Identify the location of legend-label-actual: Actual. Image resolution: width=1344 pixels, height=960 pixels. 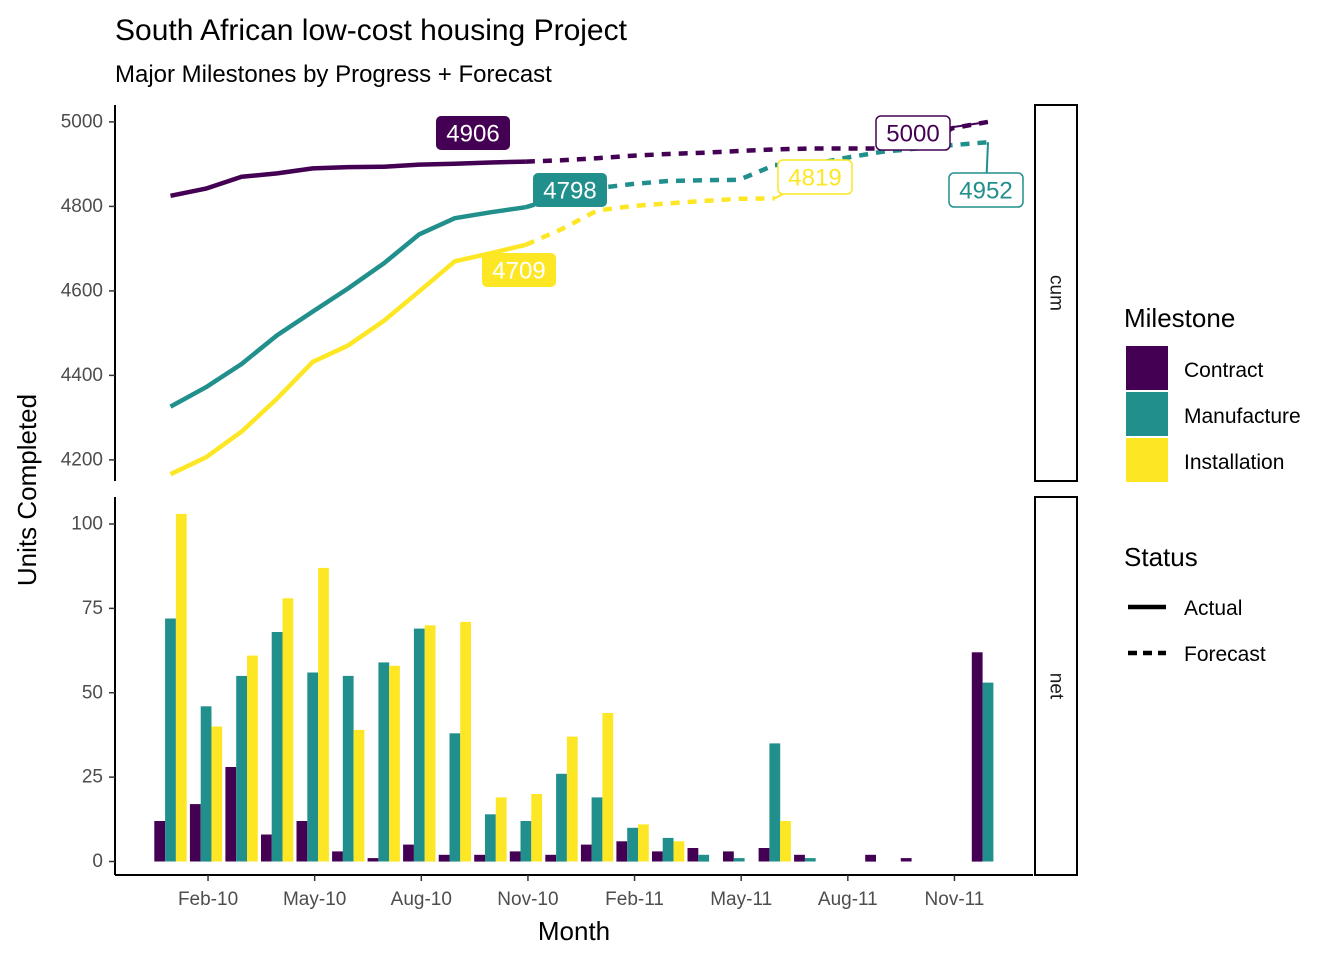
(1213, 608).